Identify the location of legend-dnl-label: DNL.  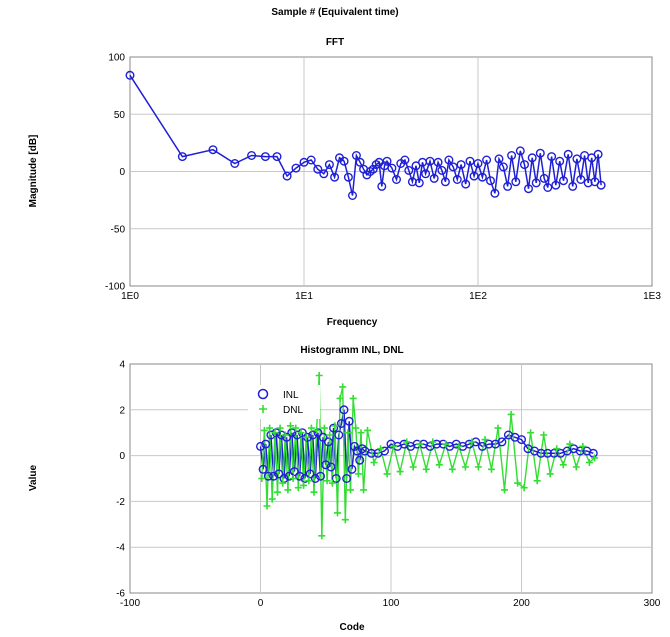
(293, 410).